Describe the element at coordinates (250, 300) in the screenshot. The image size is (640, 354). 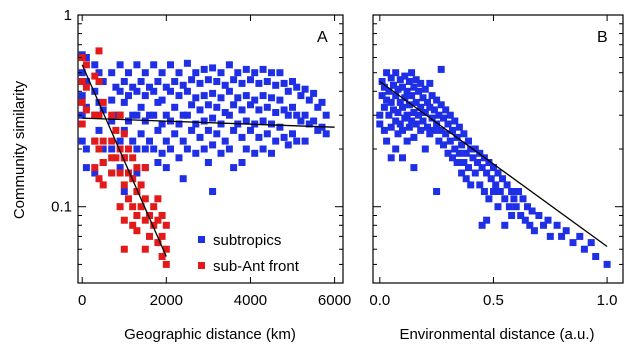
I see `panel-a-x-tick-label-2: 4000` at that location.